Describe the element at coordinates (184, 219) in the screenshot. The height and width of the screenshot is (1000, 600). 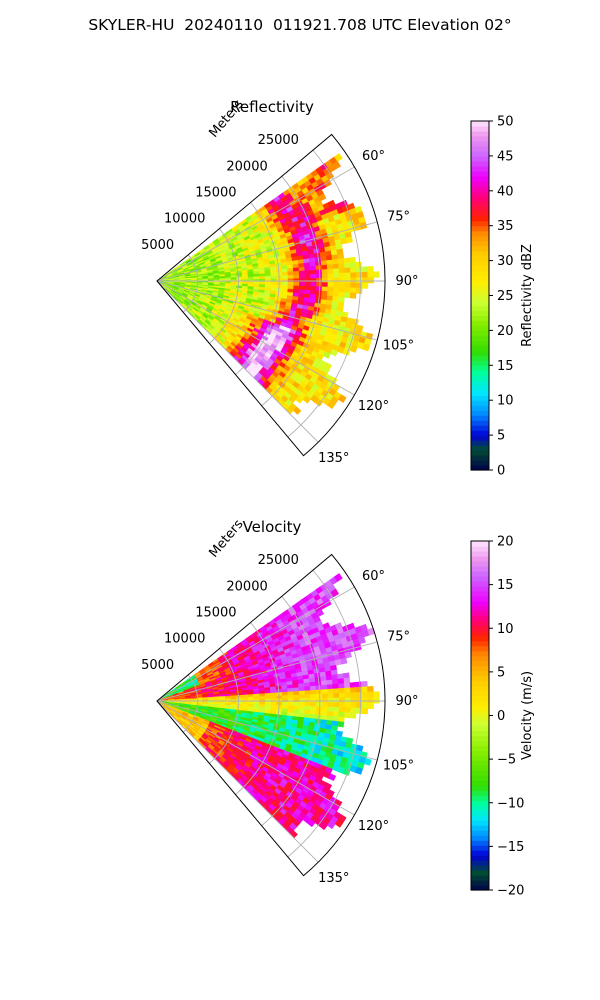
I see `range-tick-label: 10000` at that location.